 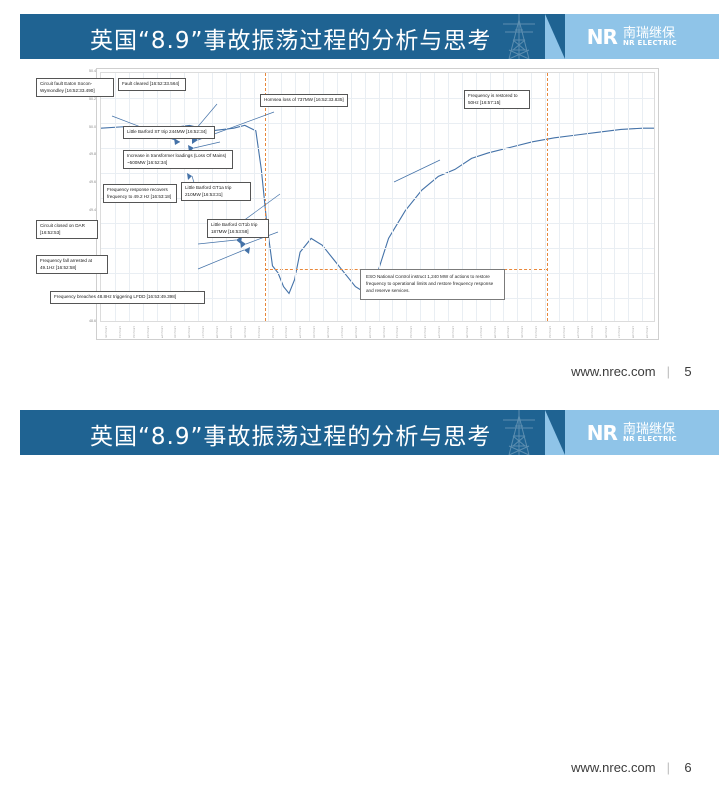 I want to click on annotation-hornsea-loss: Hornsea loss of 737MW [16:52:33.835], so click(x=304, y=100).